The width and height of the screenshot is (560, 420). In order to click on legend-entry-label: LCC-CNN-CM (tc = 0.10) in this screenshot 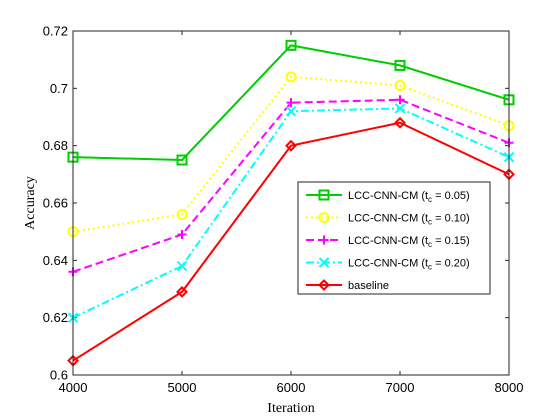, I will do `click(409, 220)`.